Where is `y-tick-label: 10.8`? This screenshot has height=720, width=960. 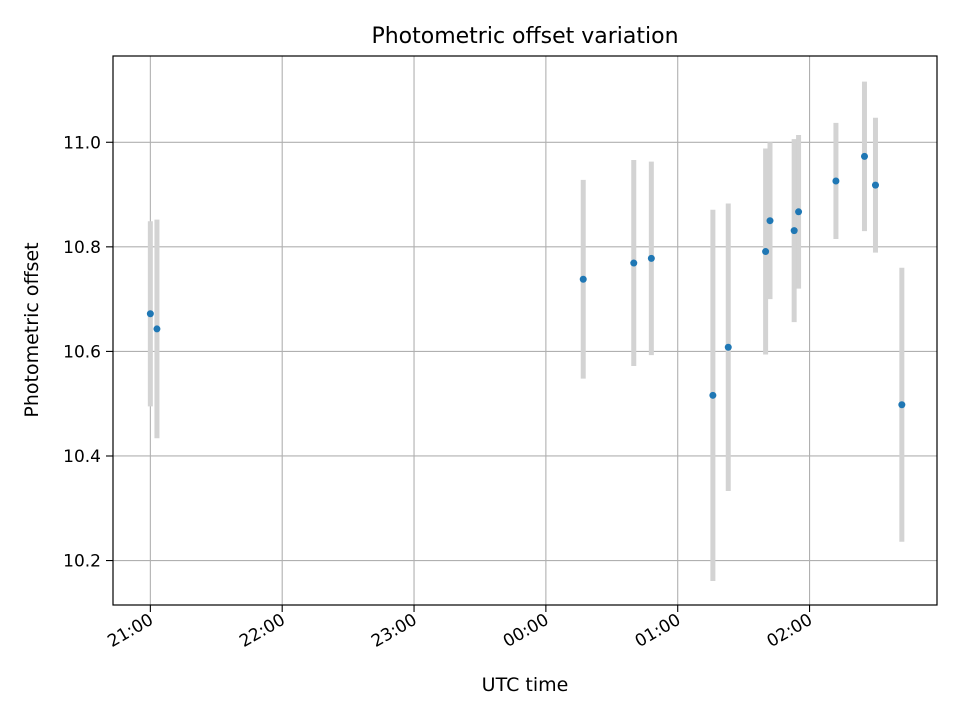 y-tick-label: 10.8 is located at coordinates (82, 248).